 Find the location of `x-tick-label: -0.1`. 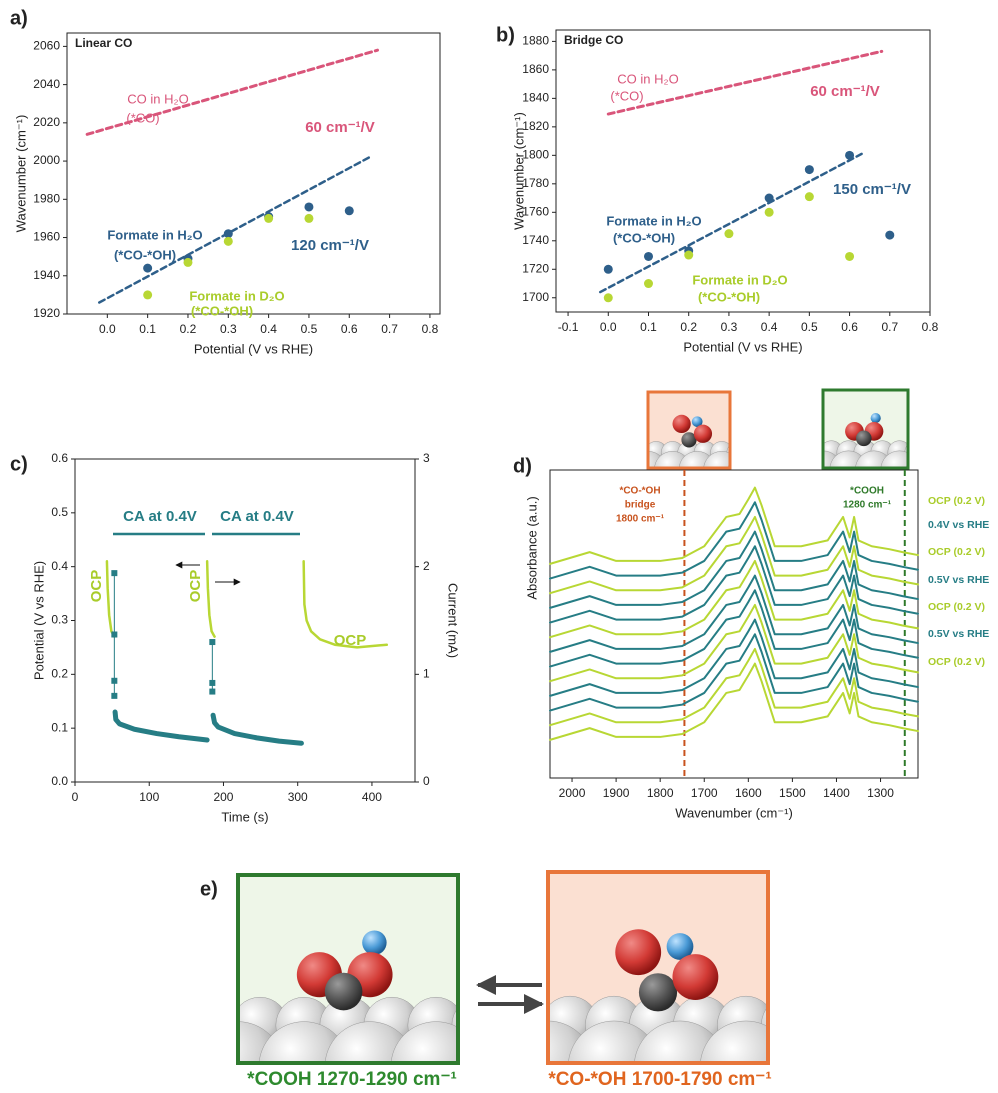

x-tick-label: -0.1 is located at coordinates (568, 327).